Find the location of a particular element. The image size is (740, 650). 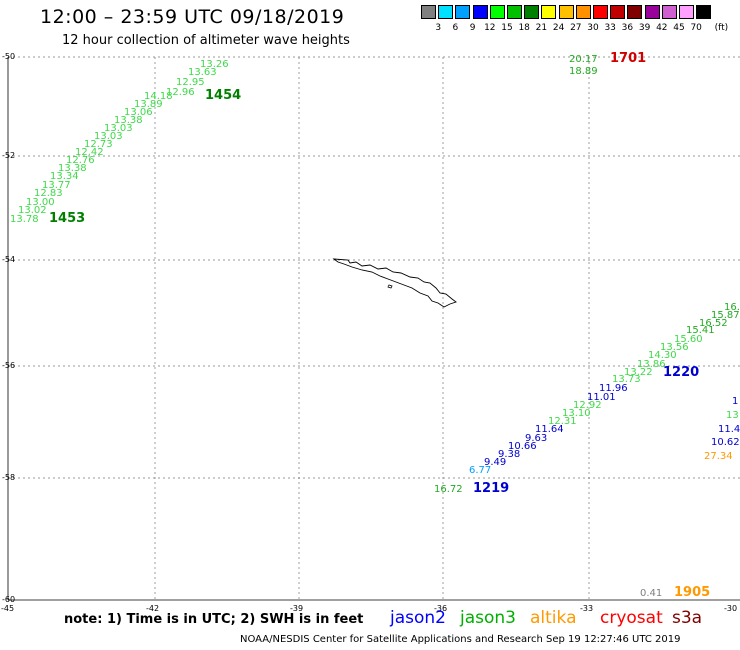

swh-label: 0.41 is located at coordinates (651, 593).